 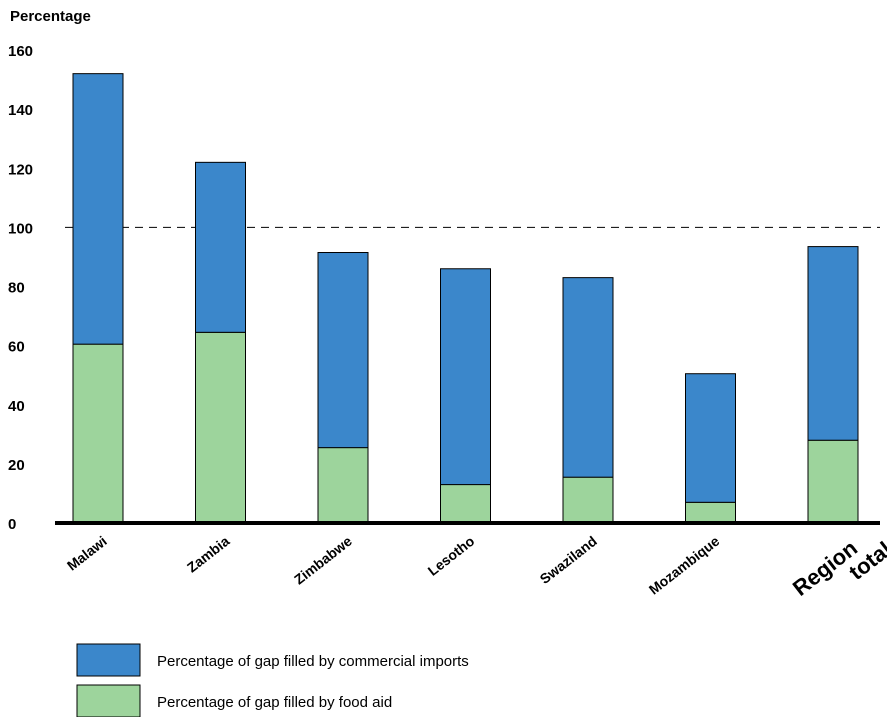 I want to click on y-tick-labels: 0 20 40 60 80 100 120 140 160, so click(x=20, y=288).